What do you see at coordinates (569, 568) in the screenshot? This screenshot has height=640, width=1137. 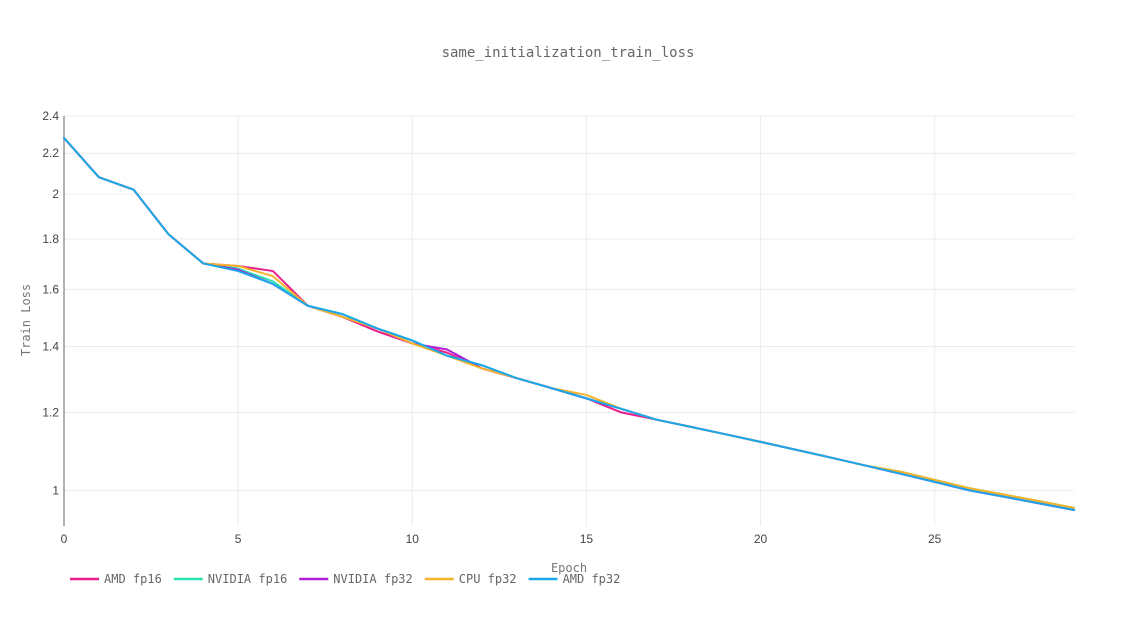 I see `x-axis-label: Epoch` at bounding box center [569, 568].